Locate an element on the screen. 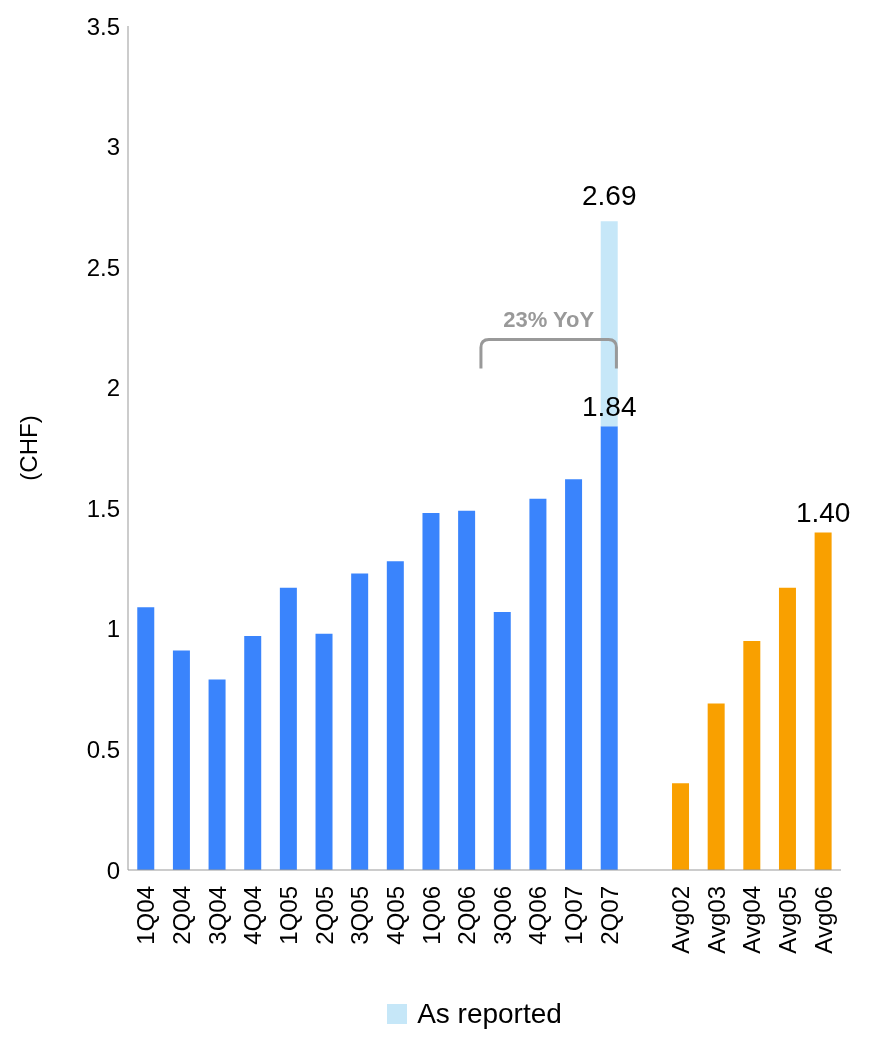 This screenshot has height=1059, width=869. y-tick-label: 2.5 is located at coordinates (103, 267).